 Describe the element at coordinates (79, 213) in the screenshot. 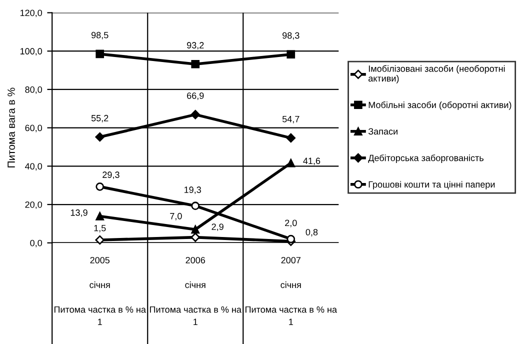

I see `data-label: 13,9` at that location.